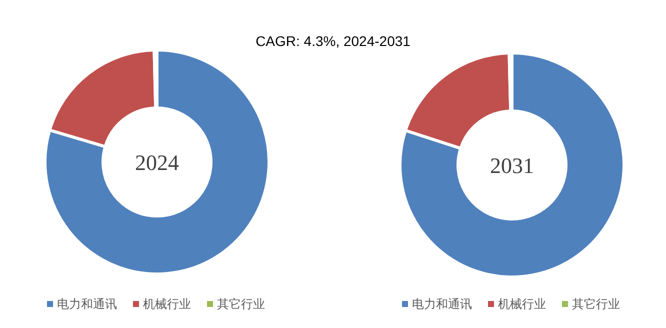  Describe the element at coordinates (333, 41) in the screenshot. I see `text: CAGR: 4.3%, 2024-2031` at that location.